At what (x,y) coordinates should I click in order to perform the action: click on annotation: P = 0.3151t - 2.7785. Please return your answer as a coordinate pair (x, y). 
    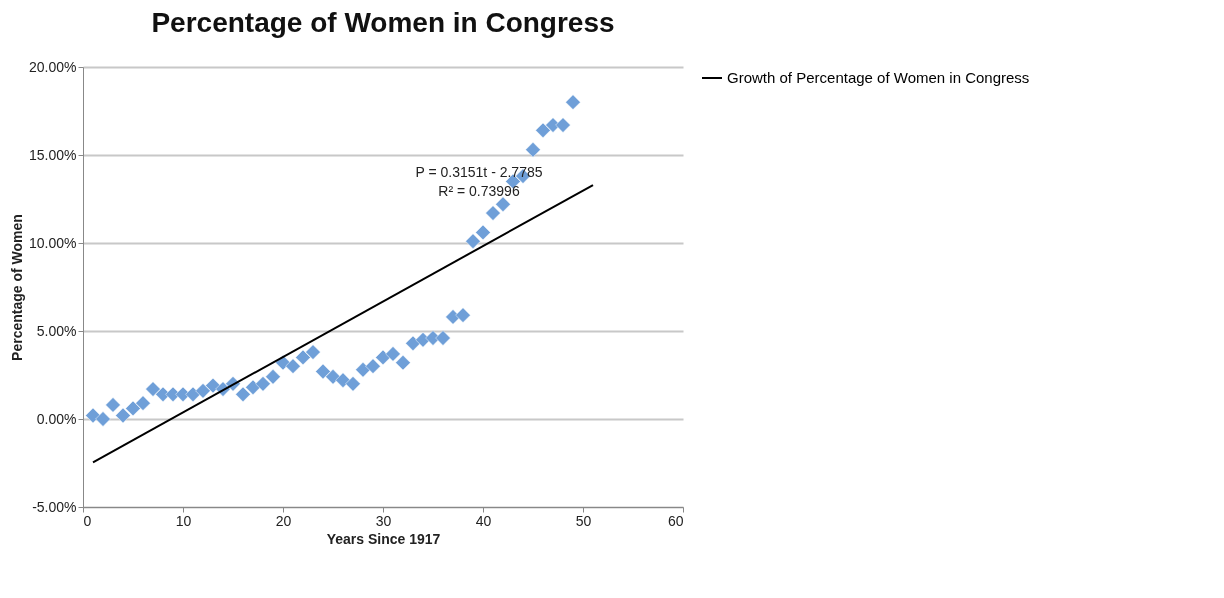
    Looking at the image, I should click on (479, 171).